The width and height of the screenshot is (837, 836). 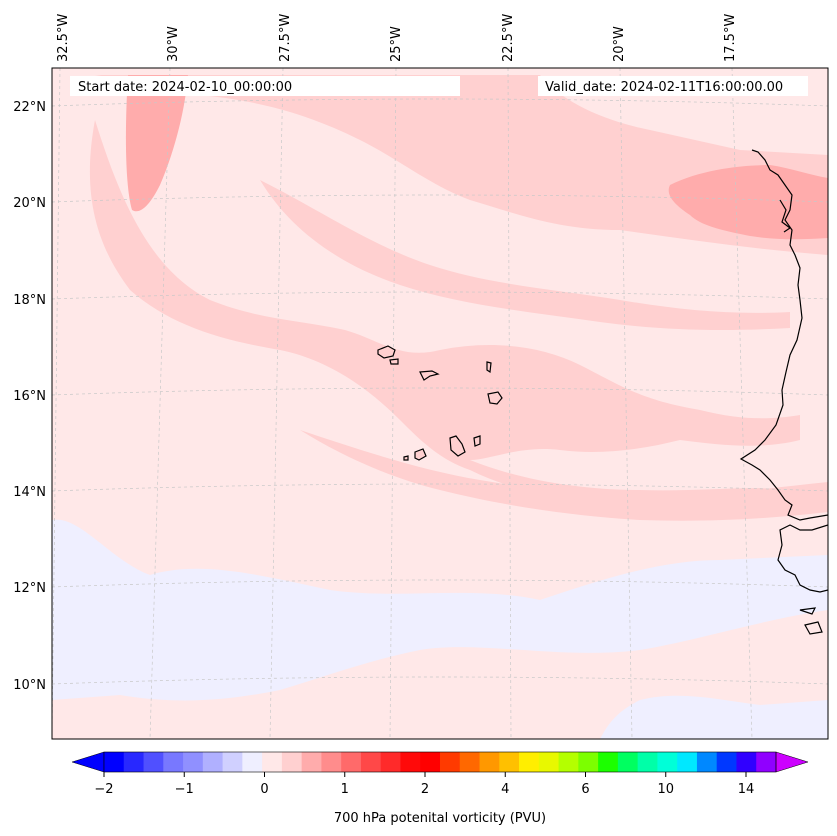 What do you see at coordinates (746, 789) in the screenshot?
I see `colorbar-tick-label: 14` at bounding box center [746, 789].